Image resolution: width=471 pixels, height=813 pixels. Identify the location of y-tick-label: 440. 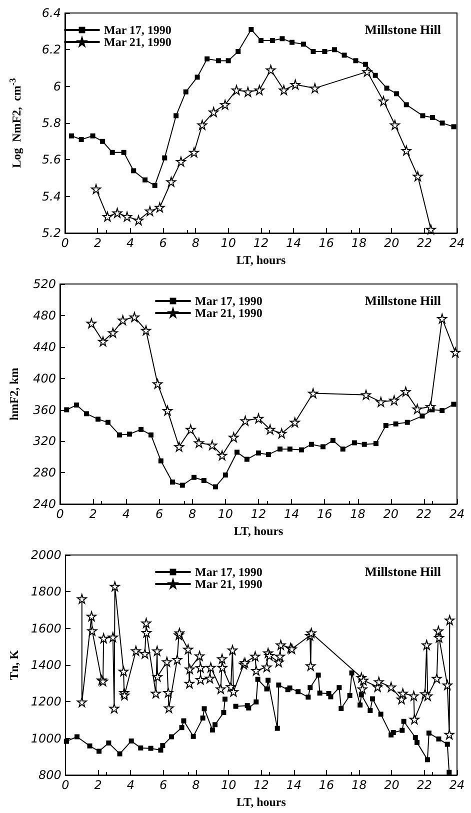
(44, 347).